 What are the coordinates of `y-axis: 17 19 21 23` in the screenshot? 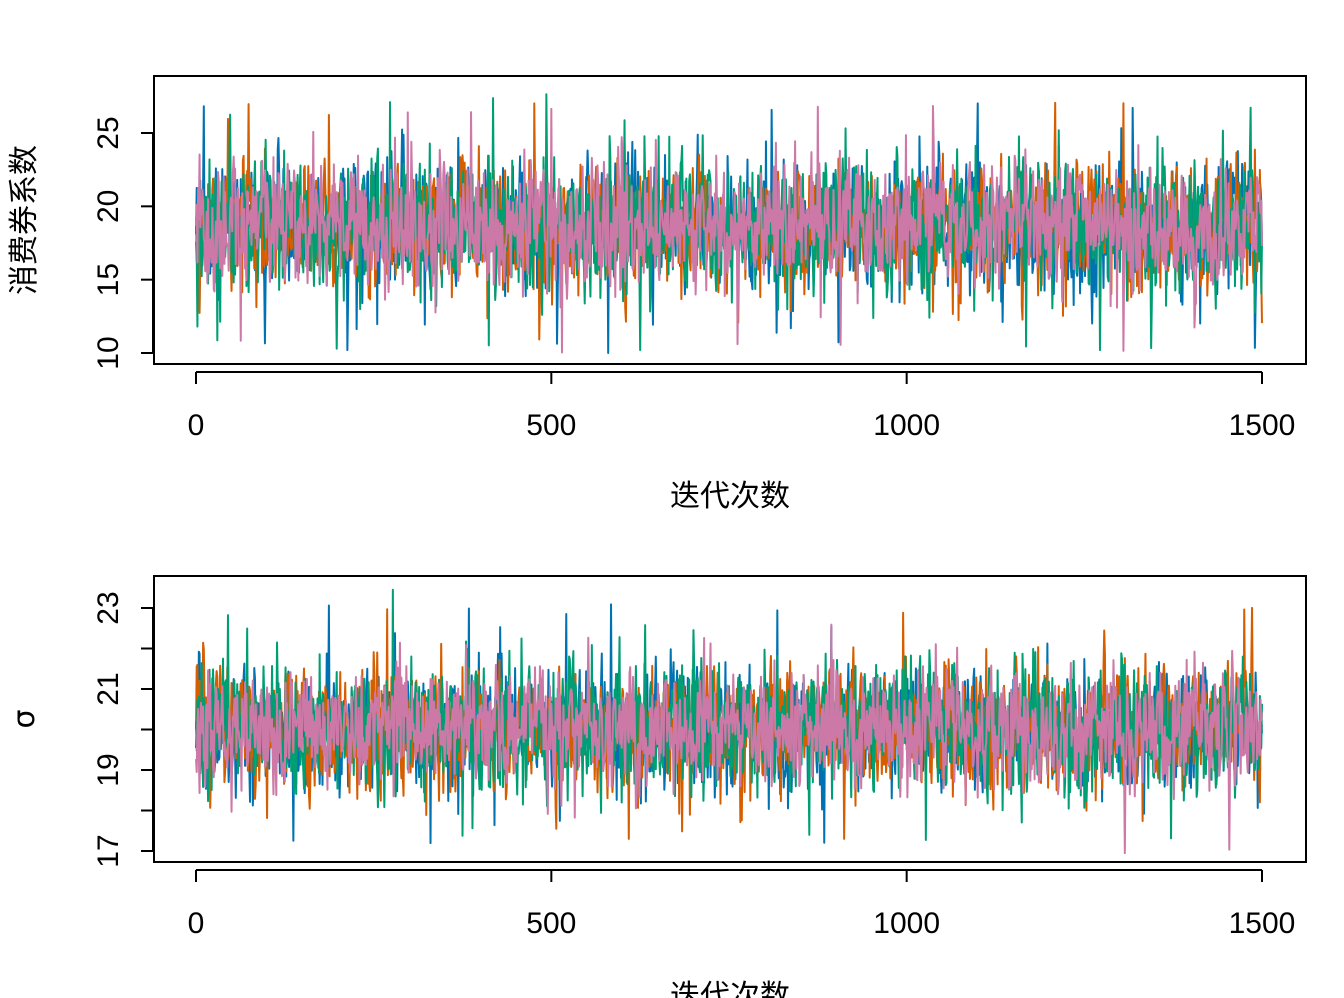 It's located at (123, 729).